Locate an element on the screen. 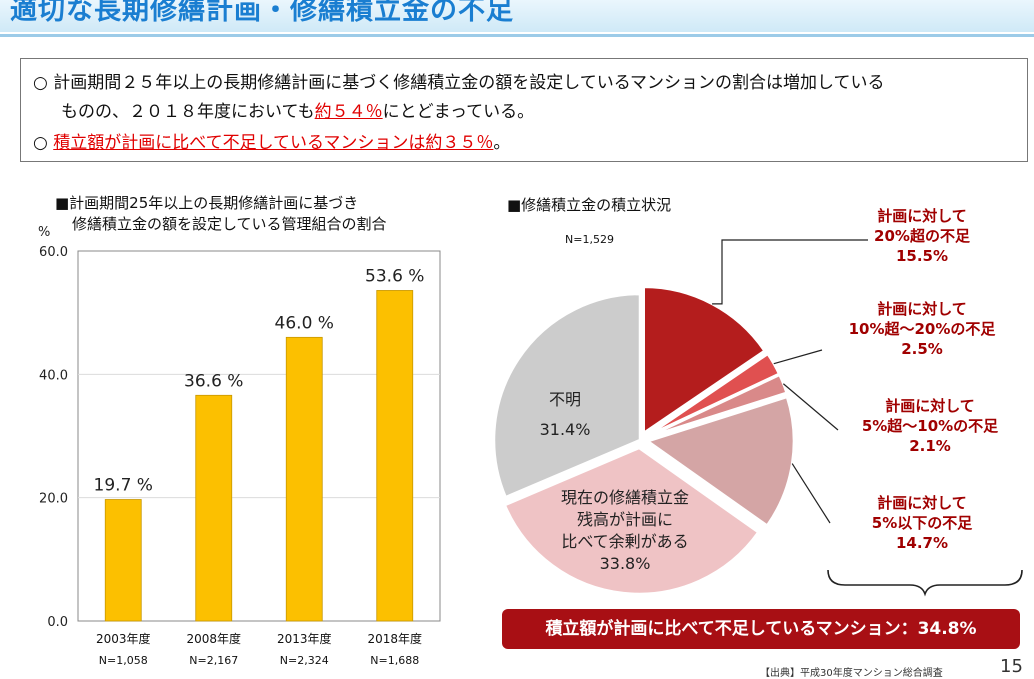  summary-text-3b: 。 is located at coordinates (502, 143).